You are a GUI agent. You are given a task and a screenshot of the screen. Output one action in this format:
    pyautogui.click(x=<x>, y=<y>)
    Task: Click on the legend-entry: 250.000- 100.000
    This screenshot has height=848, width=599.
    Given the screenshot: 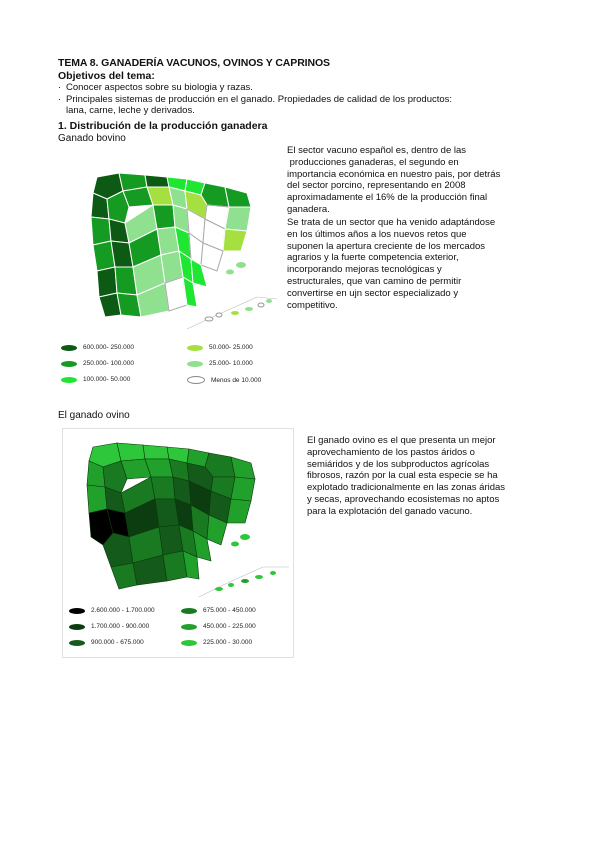 What is the action you would take?
    pyautogui.click(x=97, y=363)
    